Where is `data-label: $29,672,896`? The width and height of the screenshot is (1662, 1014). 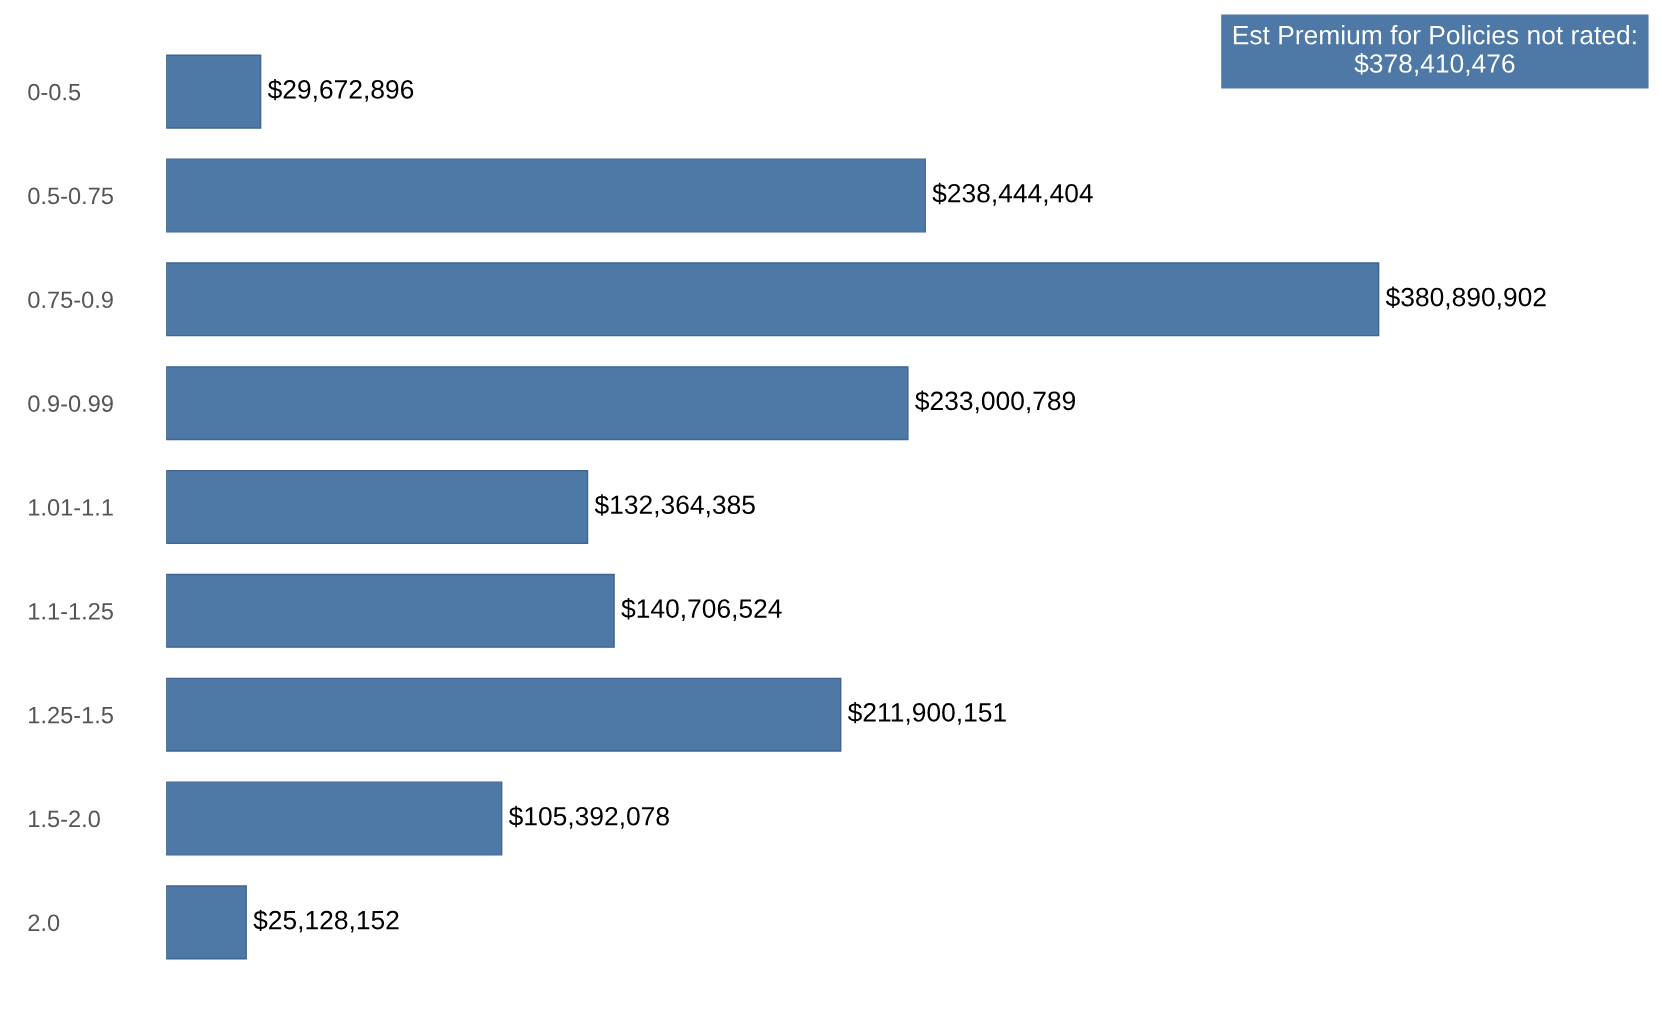
data-label: $29,672,896 is located at coordinates (340, 90).